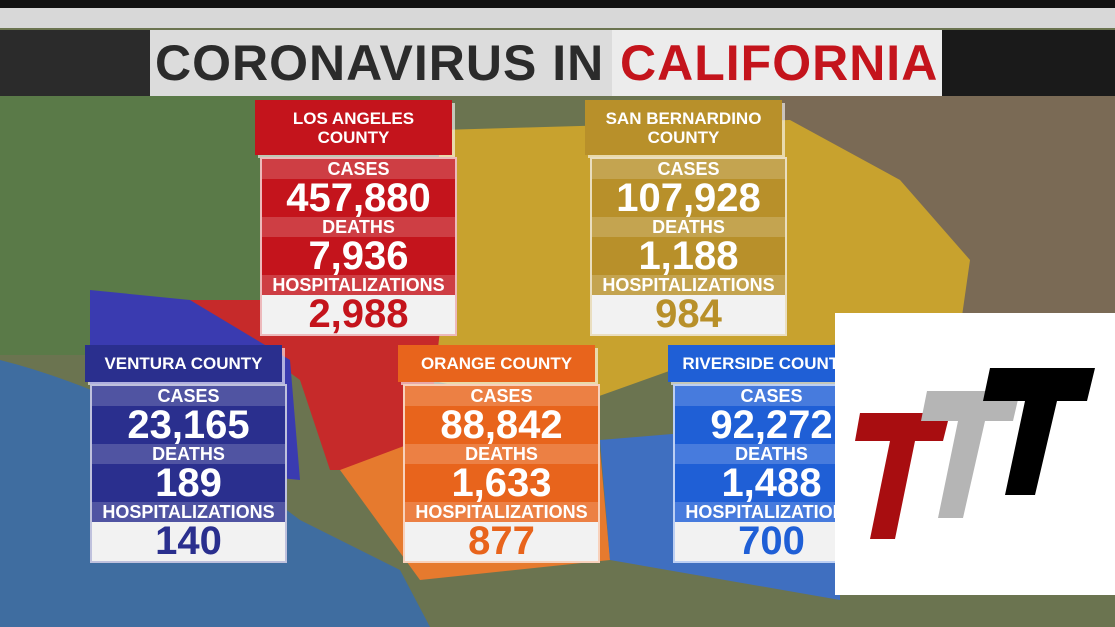 This screenshot has height=627, width=1115. Describe the element at coordinates (358, 256) in the screenshot. I see `deaths-value: 7,936` at that location.